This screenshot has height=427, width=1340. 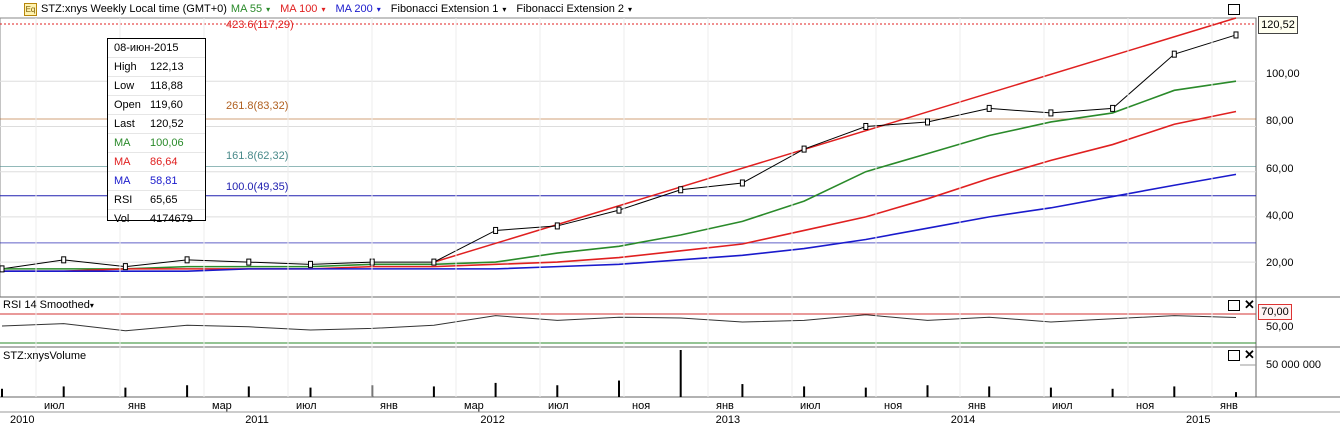 What do you see at coordinates (630, 9) in the screenshot?
I see `fib2-caret-icon: ▾` at bounding box center [630, 9].